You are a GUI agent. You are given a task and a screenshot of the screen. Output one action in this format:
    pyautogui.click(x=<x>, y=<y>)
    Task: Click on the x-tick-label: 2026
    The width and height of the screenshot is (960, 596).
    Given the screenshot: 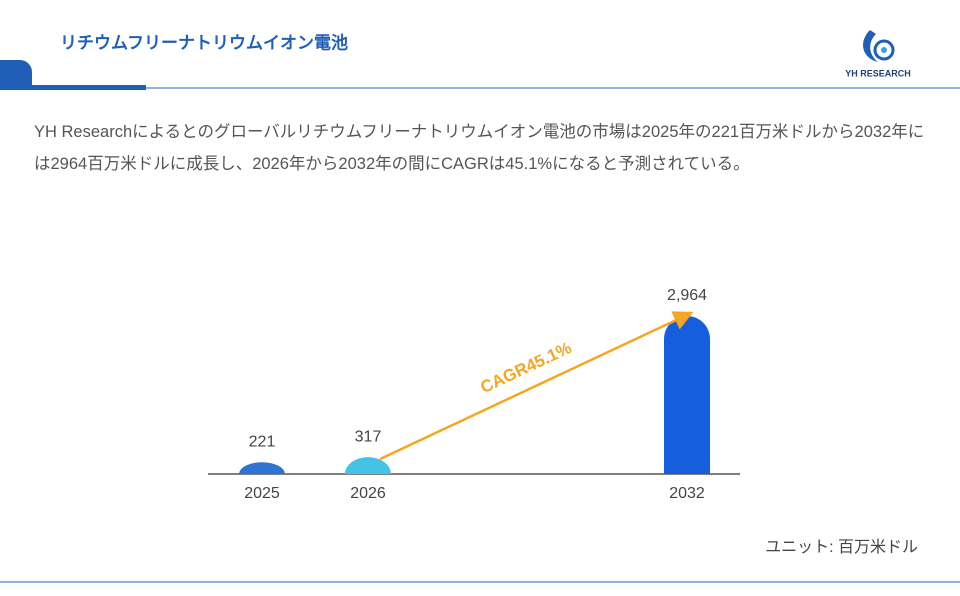 What is the action you would take?
    pyautogui.click(x=368, y=493)
    